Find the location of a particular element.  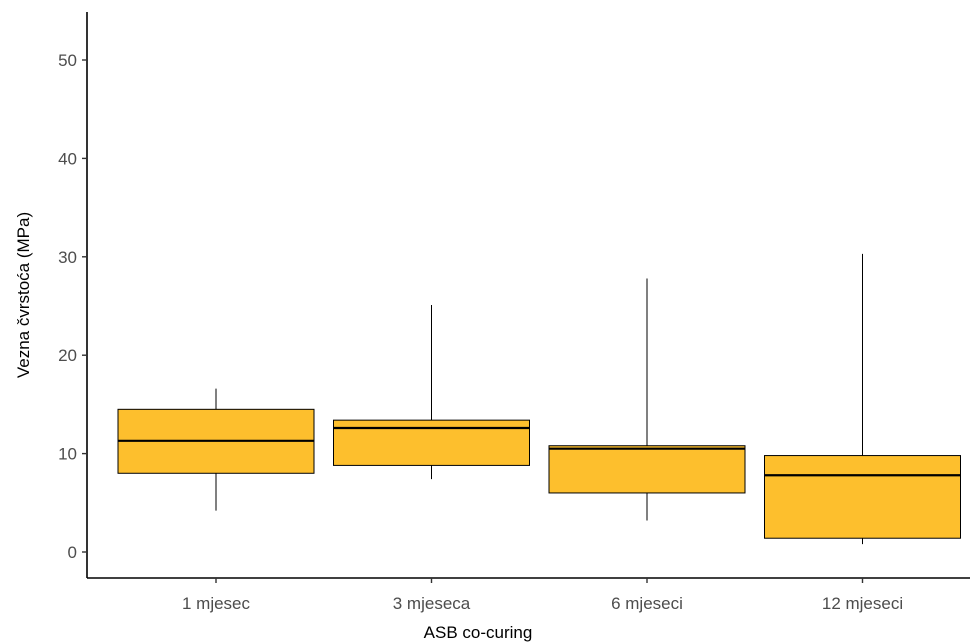

y-ticks: 0 10 20 30 40 50 is located at coordinates (72, 306).